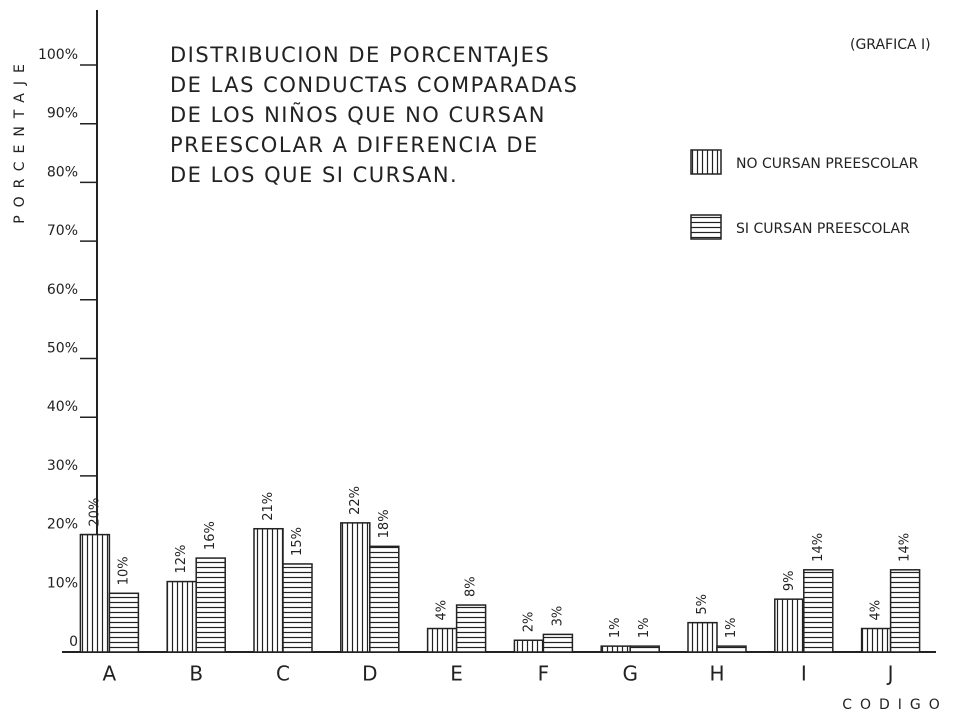 The image size is (964, 713). What do you see at coordinates (384, 523) in the screenshot?
I see `value-label: 18%` at bounding box center [384, 523].